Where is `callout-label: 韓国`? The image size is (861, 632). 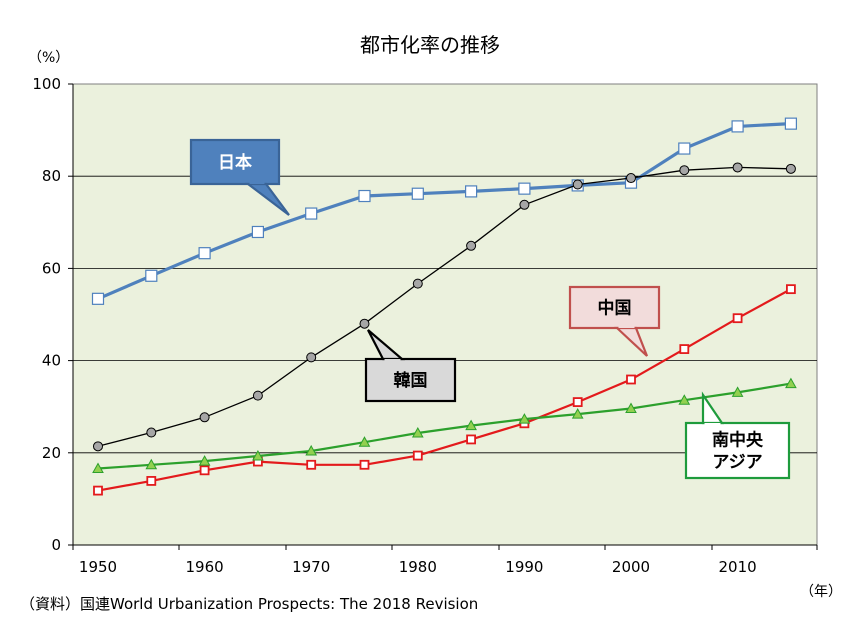
callout-label: 韓国 is located at coordinates (411, 380).